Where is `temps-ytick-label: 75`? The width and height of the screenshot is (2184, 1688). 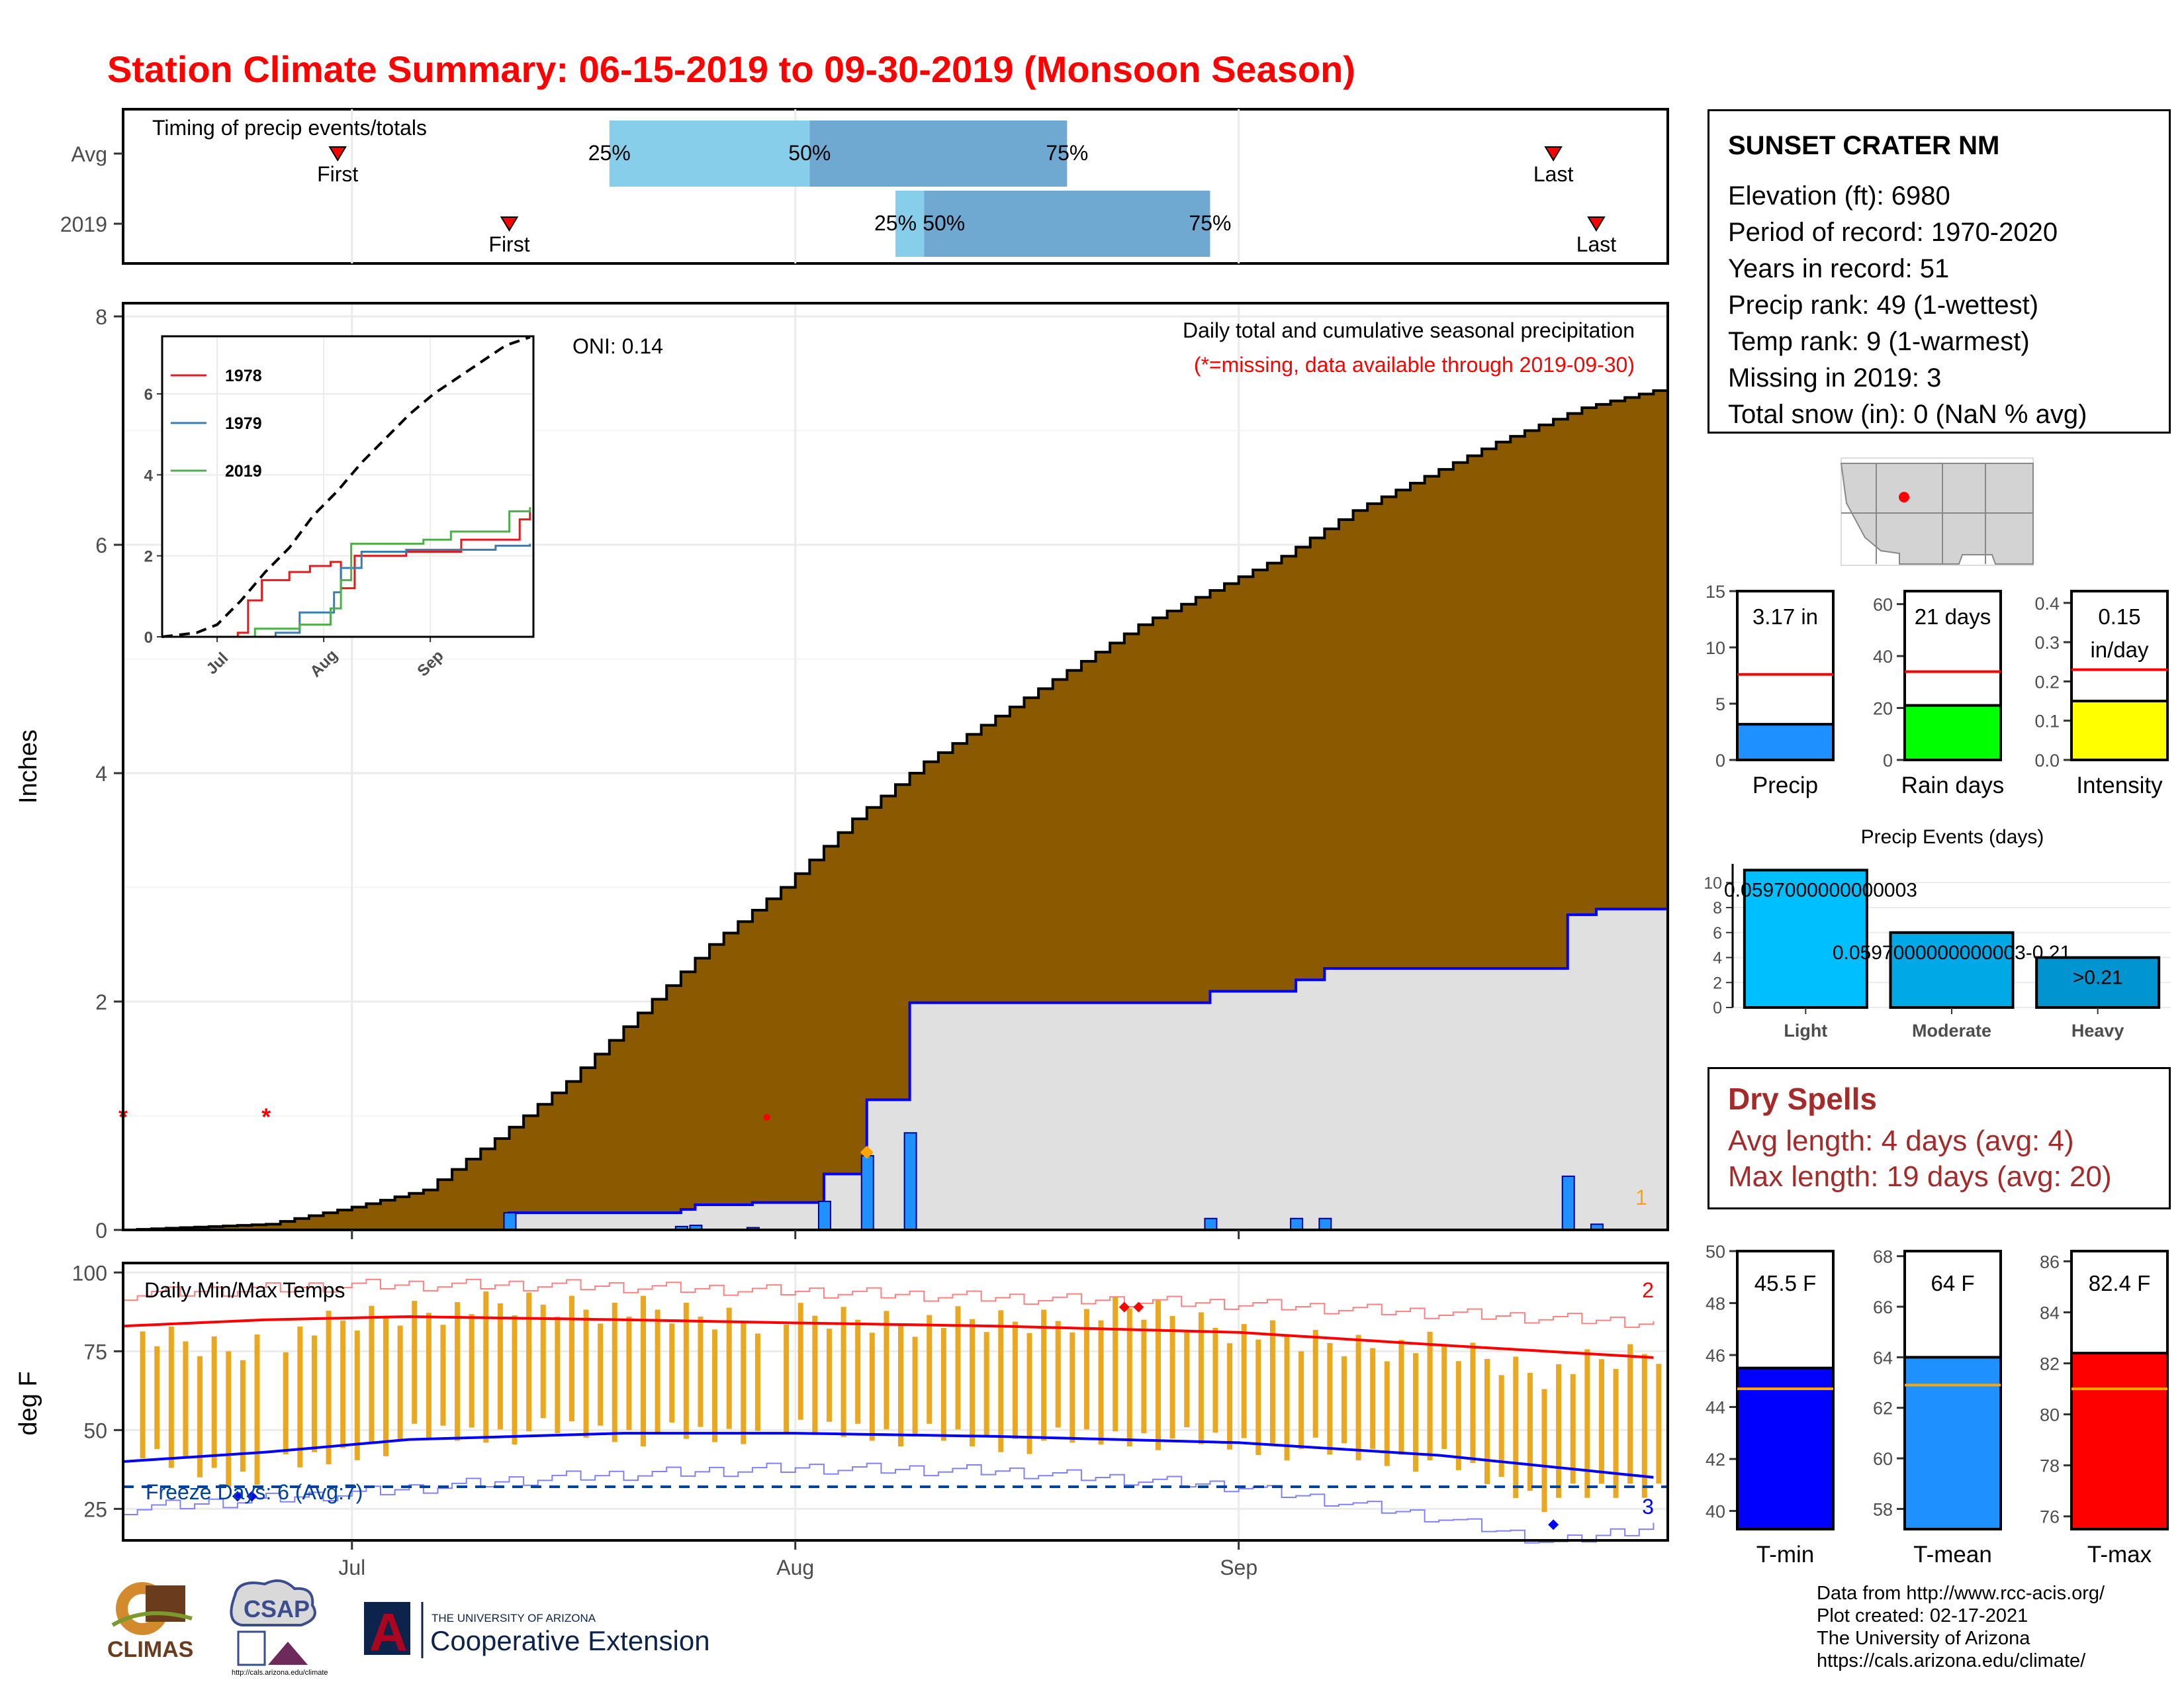 temps-ytick-label: 75 is located at coordinates (95, 1352).